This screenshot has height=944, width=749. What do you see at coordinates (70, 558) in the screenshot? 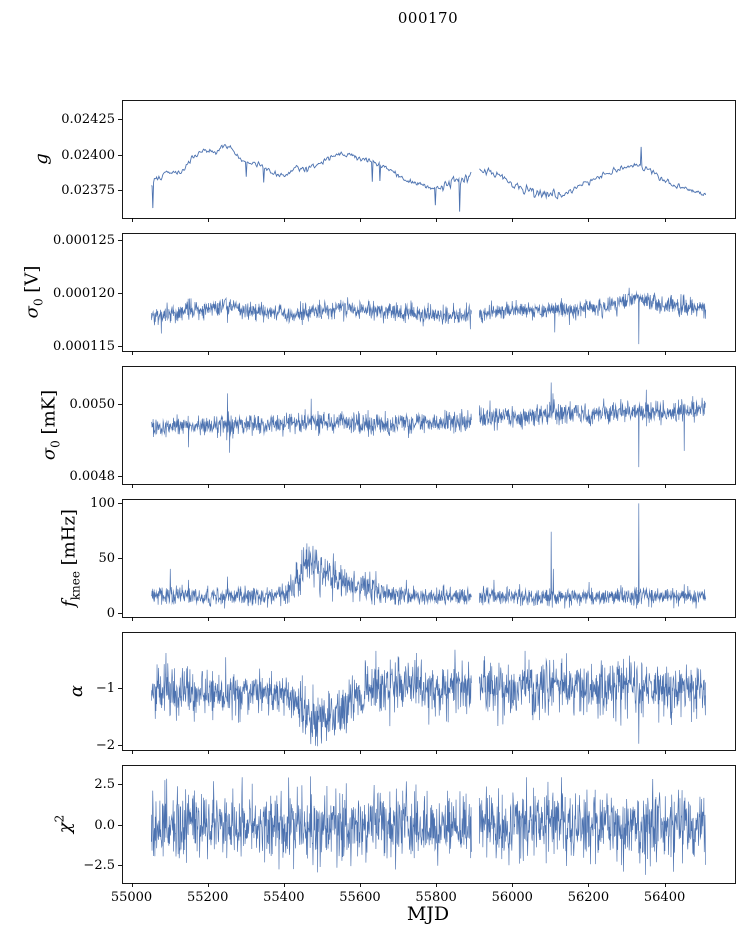
I see `y-axis-label-fknee: fknee [mHz]` at bounding box center [70, 558].